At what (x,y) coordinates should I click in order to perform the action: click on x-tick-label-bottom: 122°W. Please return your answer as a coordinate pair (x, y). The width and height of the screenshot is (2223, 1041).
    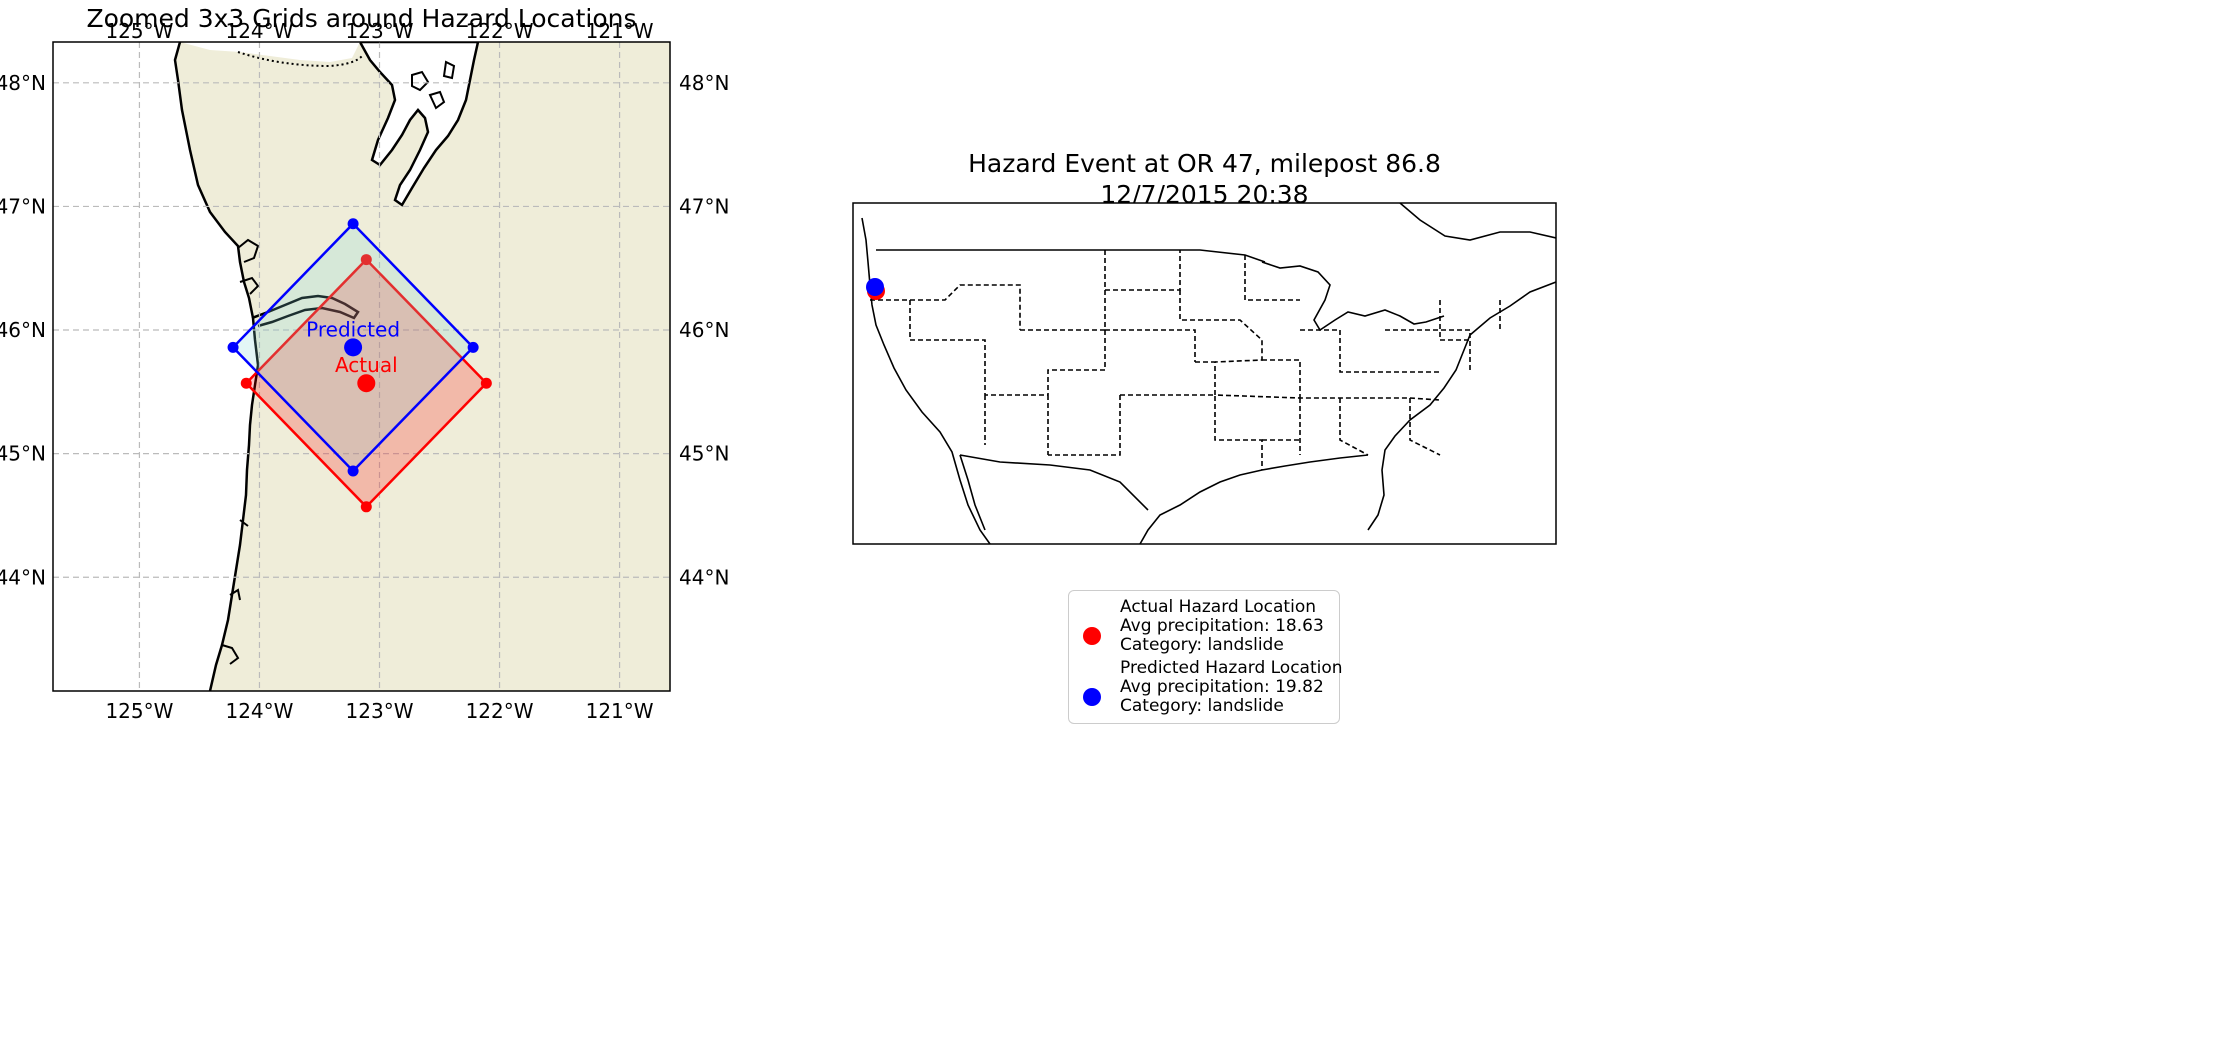
    Looking at the image, I should click on (500, 711).